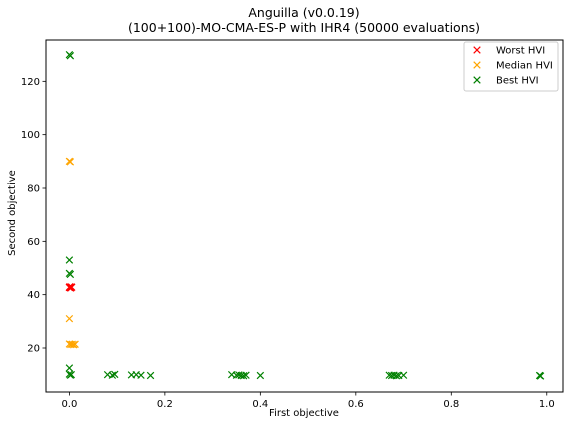  I want to click on legend-entry: Best HVI, so click(506, 81).